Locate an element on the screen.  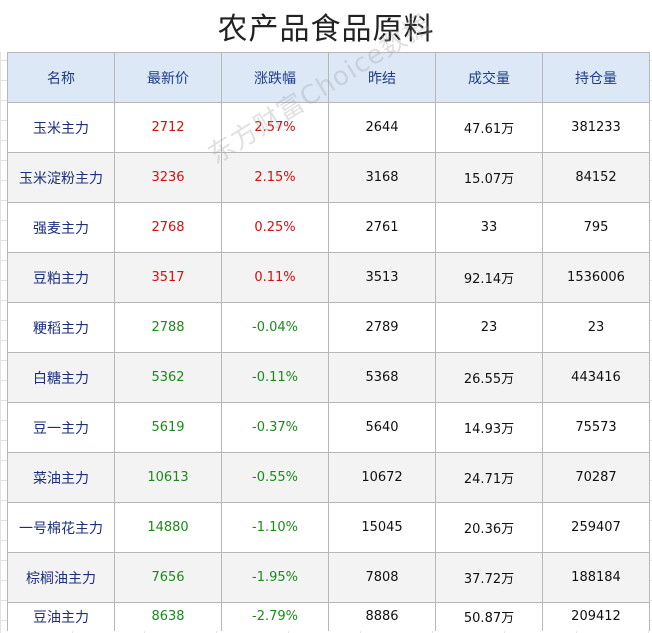
cell-oi: 188184 is located at coordinates (596, 577).